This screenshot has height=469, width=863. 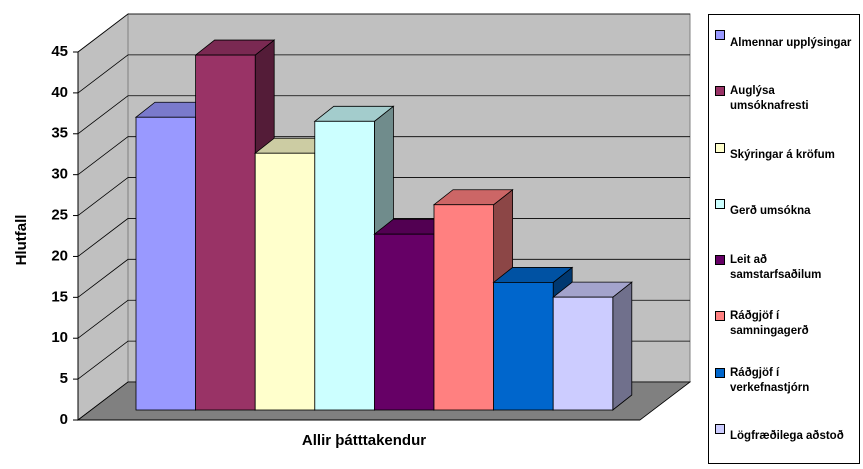 I want to click on y-tick-label: 40, so click(x=59, y=92).